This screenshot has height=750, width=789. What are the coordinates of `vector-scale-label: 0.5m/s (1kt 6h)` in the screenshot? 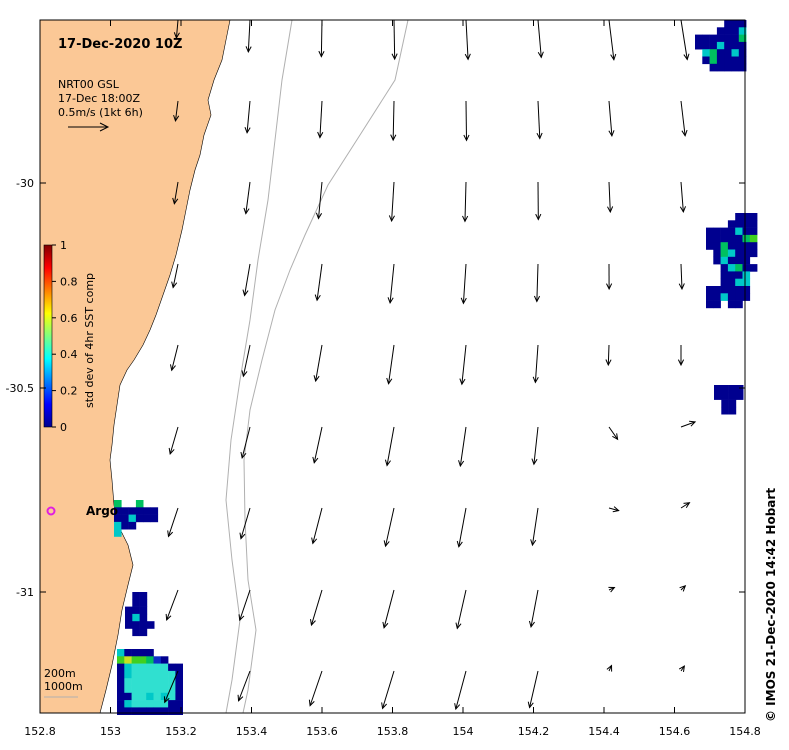 It's located at (100, 112).